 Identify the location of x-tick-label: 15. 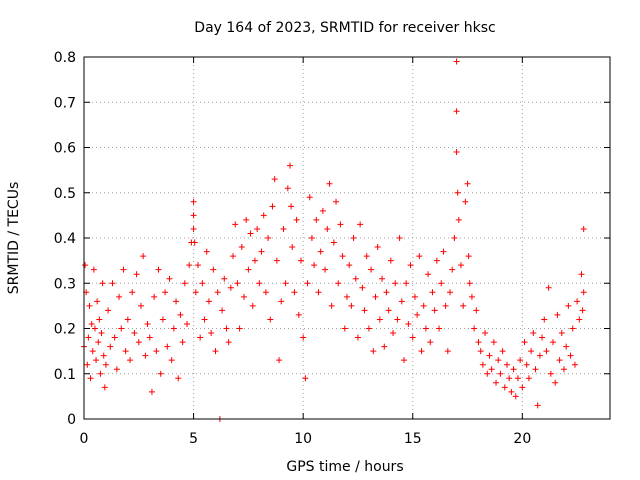
(413, 439).